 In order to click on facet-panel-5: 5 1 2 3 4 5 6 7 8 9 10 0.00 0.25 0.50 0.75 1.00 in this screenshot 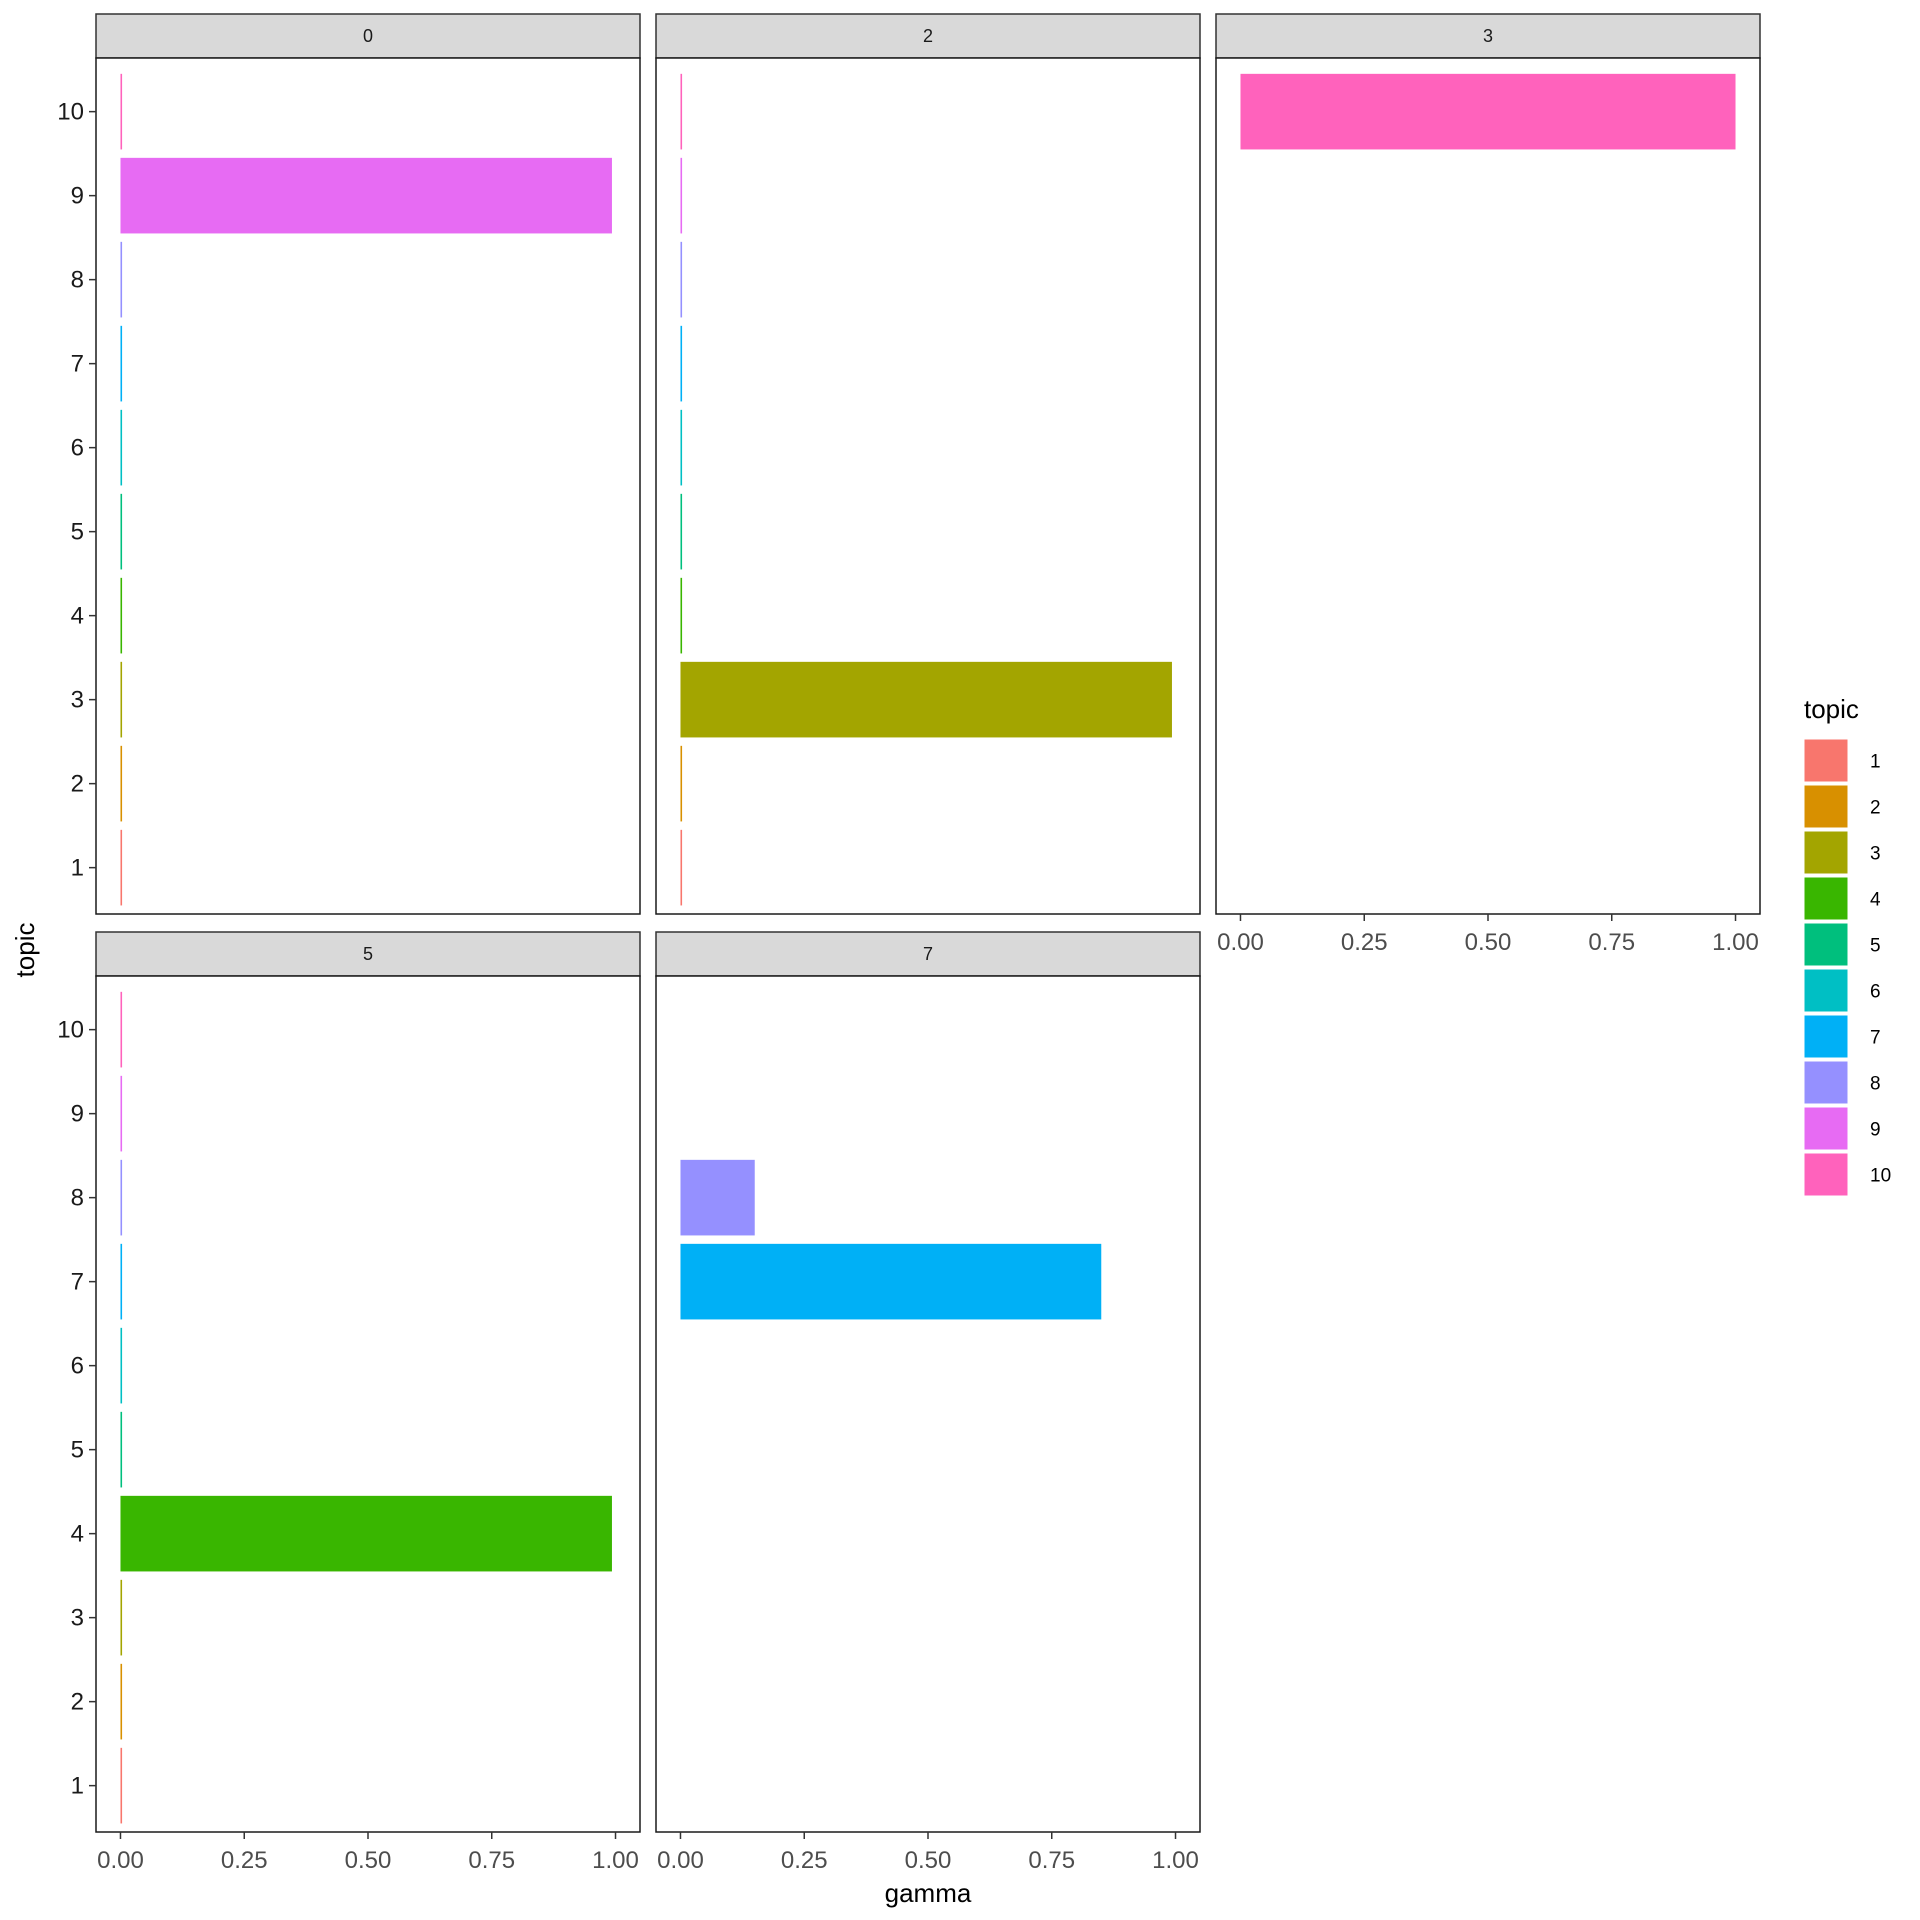, I will do `click(349, 1402)`.